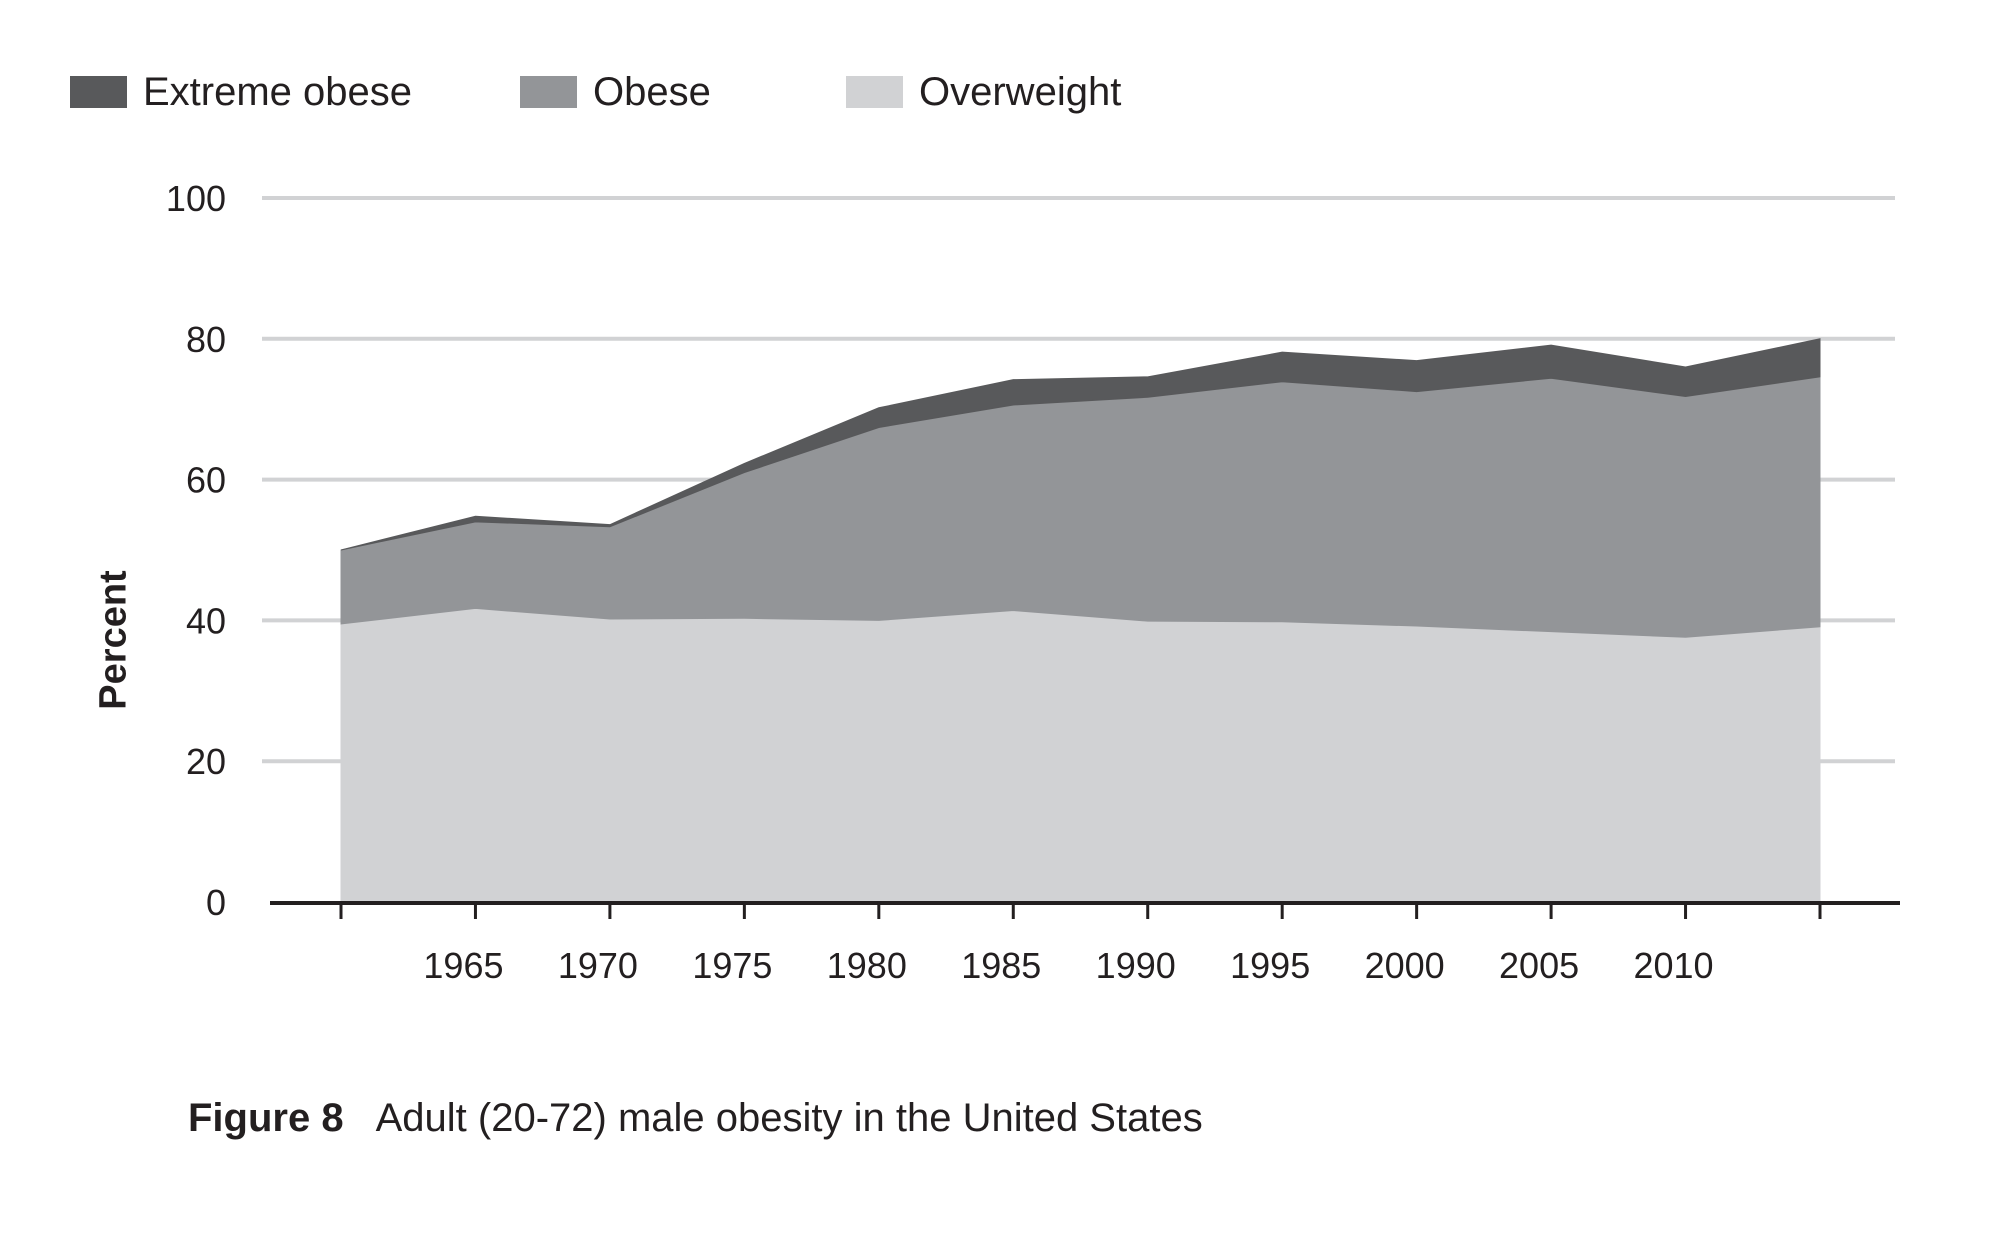  What do you see at coordinates (548, 92) in the screenshot?
I see `legend-swatch-obese` at bounding box center [548, 92].